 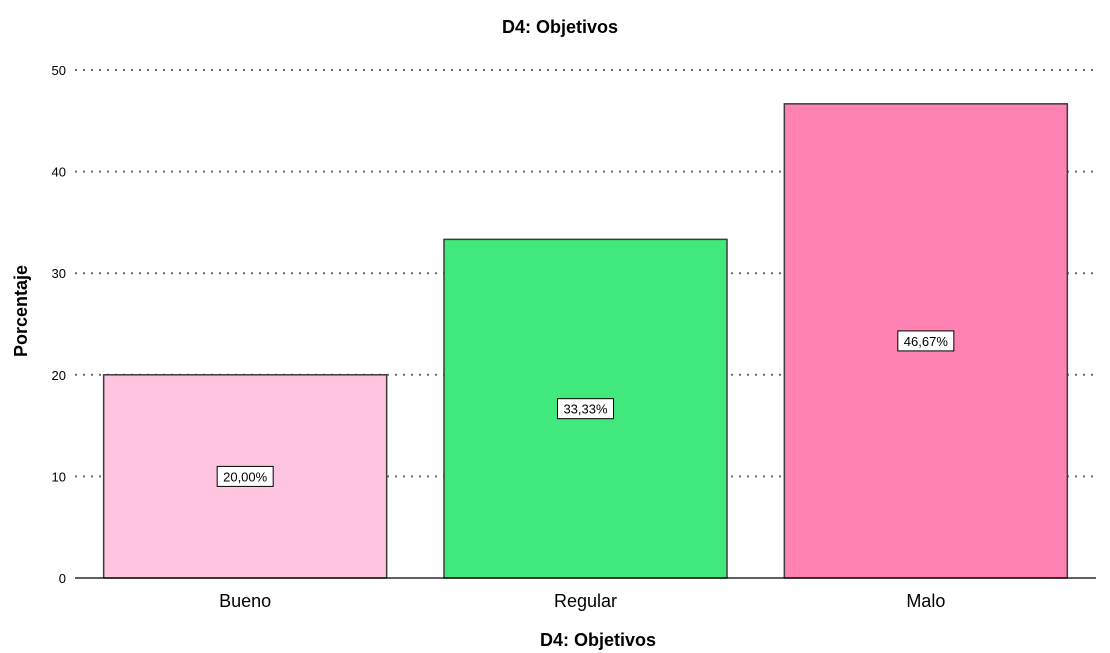 What do you see at coordinates (21, 311) in the screenshot?
I see `y-axis-title: Porcentaje` at bounding box center [21, 311].